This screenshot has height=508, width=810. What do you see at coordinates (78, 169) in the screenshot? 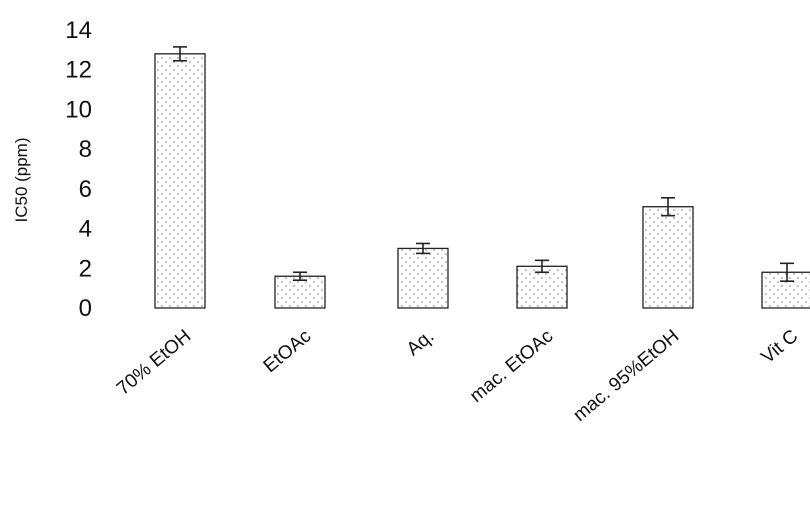
I see `y-tick-labels: 0 2 4 6 8 10 12 14` at bounding box center [78, 169].